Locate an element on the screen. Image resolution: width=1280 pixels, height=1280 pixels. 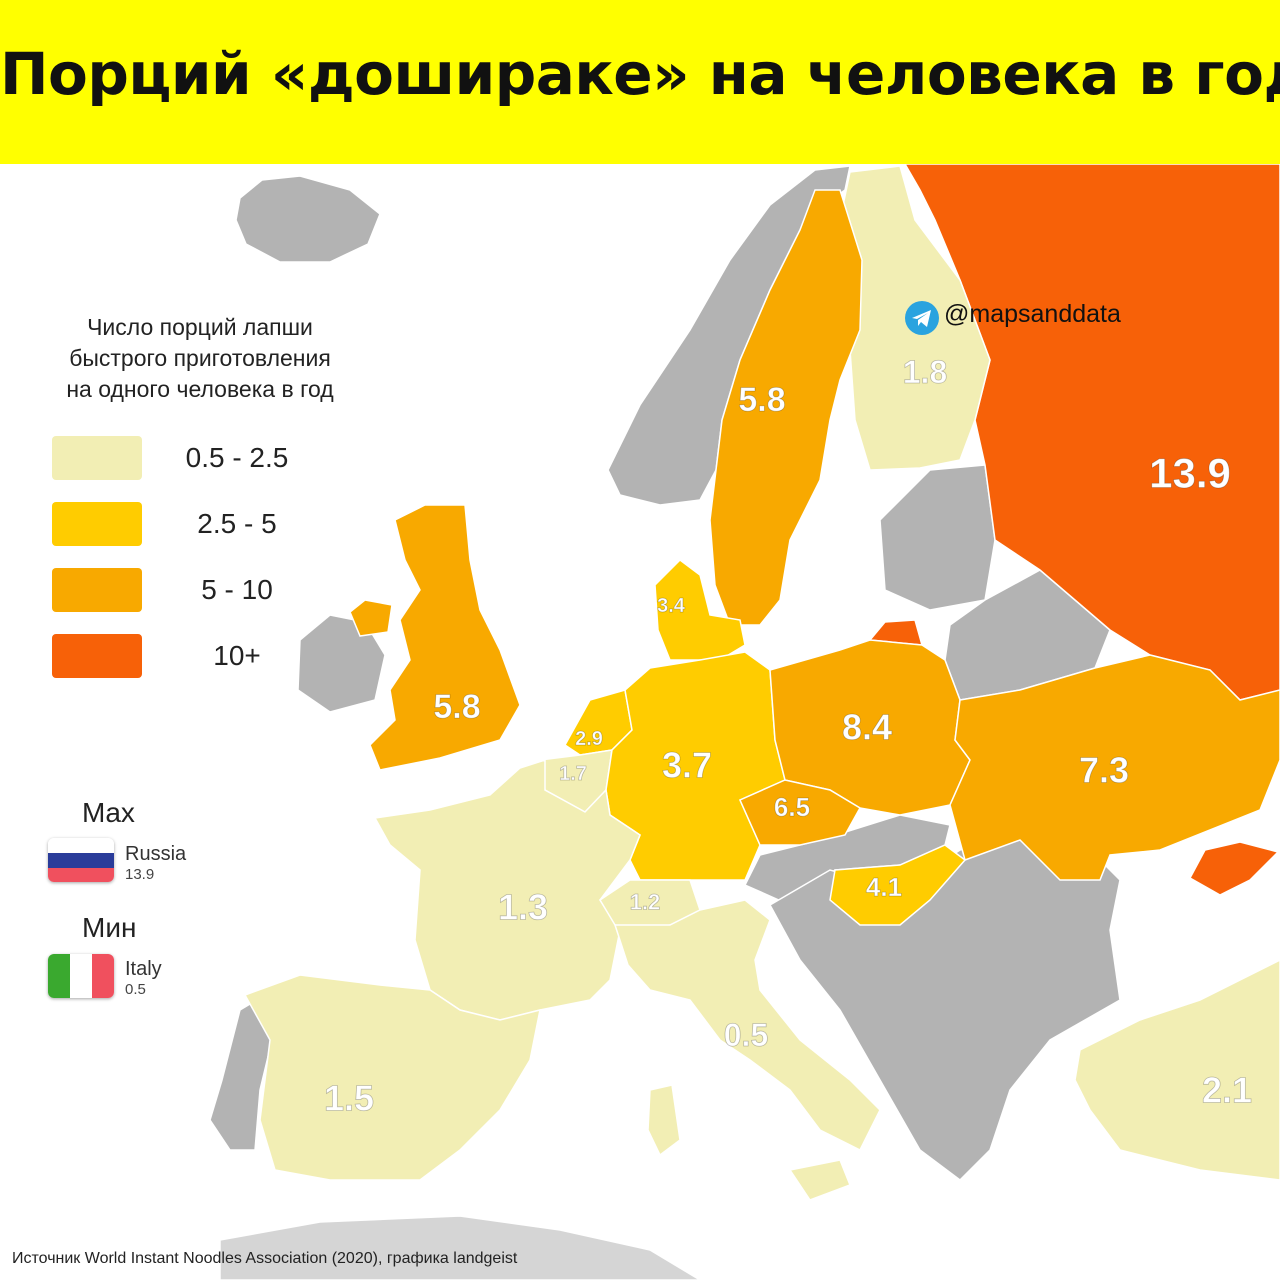
hungary-value-label: 4.1 is located at coordinates (884, 887).